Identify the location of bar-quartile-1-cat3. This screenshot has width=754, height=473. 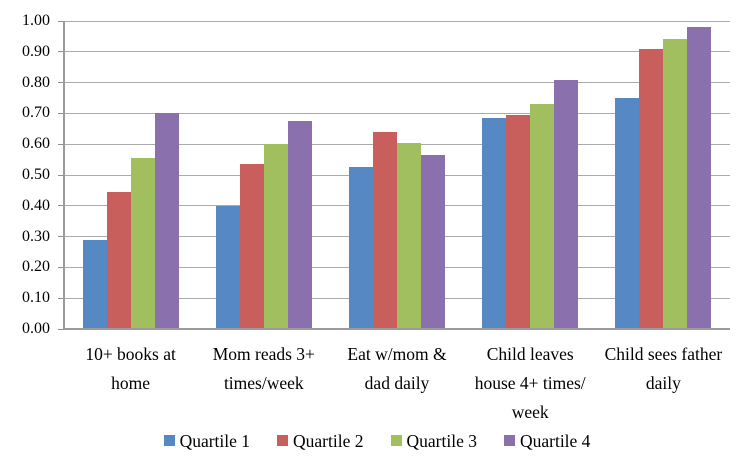
(361, 247).